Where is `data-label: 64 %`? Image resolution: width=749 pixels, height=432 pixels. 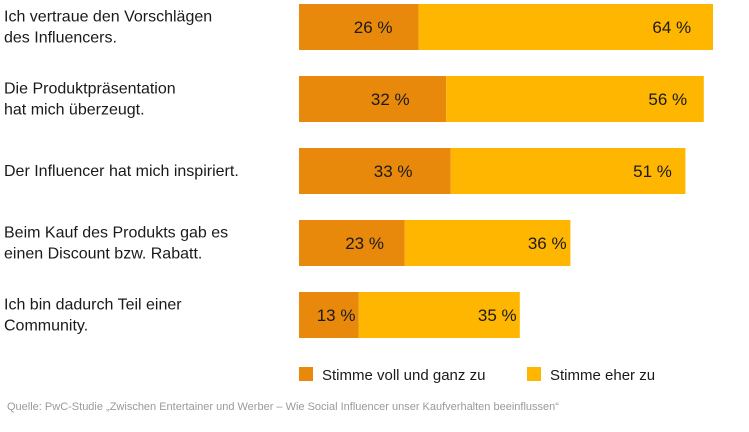 data-label: 64 % is located at coordinates (671, 27).